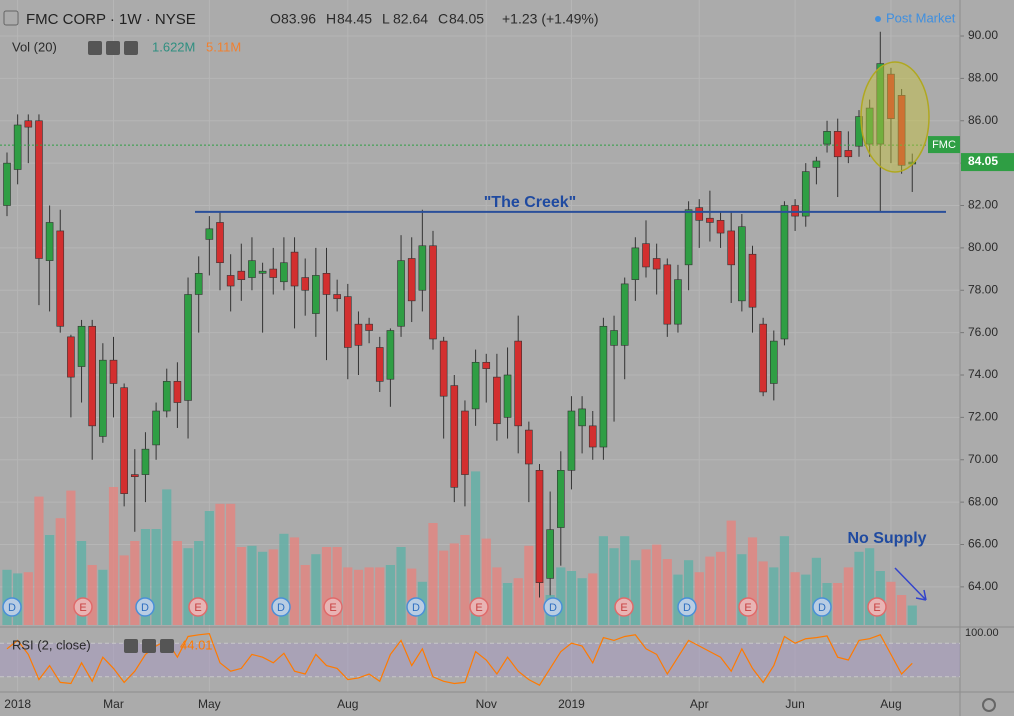  What do you see at coordinates (944, 145) in the screenshot?
I see `symbol-label: FMC` at bounding box center [944, 145].